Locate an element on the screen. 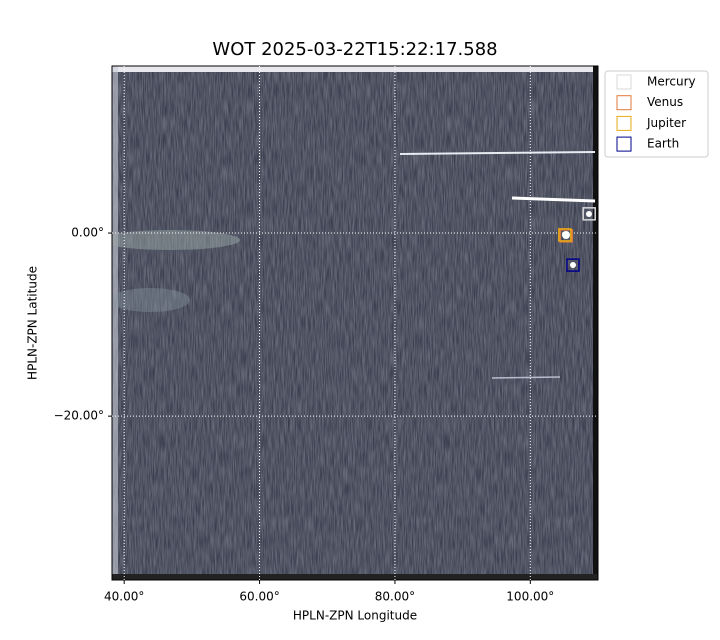  legend-label: Jupiter is located at coordinates (666, 123).